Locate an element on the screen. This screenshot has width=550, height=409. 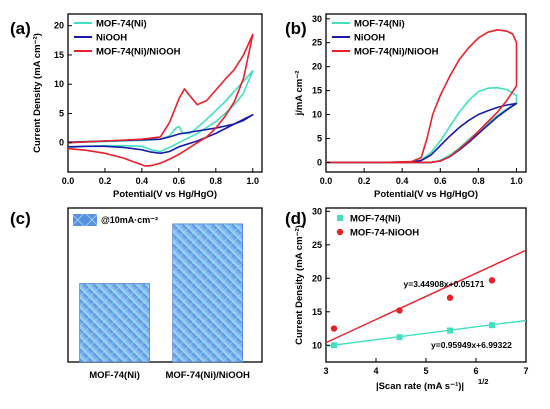
legend-swatch is located at coordinates (85, 220).